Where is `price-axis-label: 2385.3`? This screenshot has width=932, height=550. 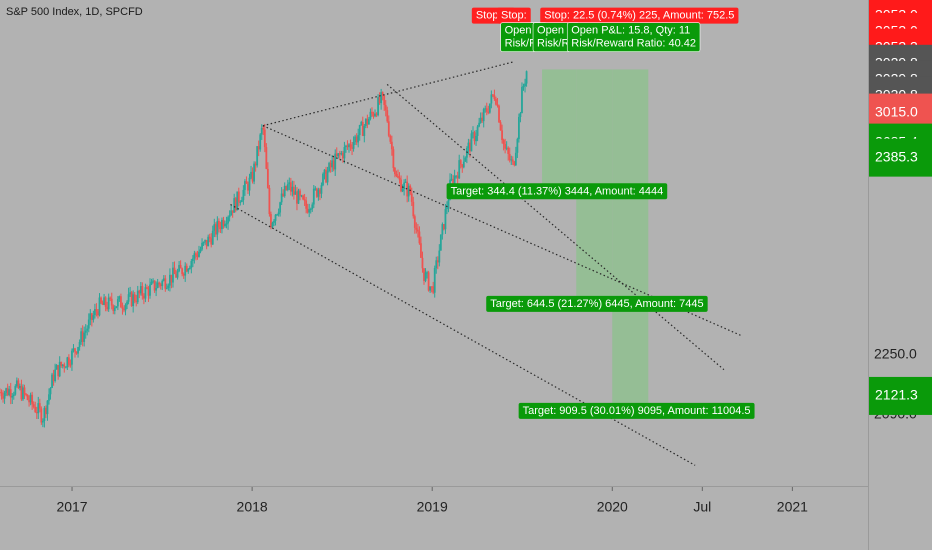
price-axis-label: 2385.3 is located at coordinates (896, 156).